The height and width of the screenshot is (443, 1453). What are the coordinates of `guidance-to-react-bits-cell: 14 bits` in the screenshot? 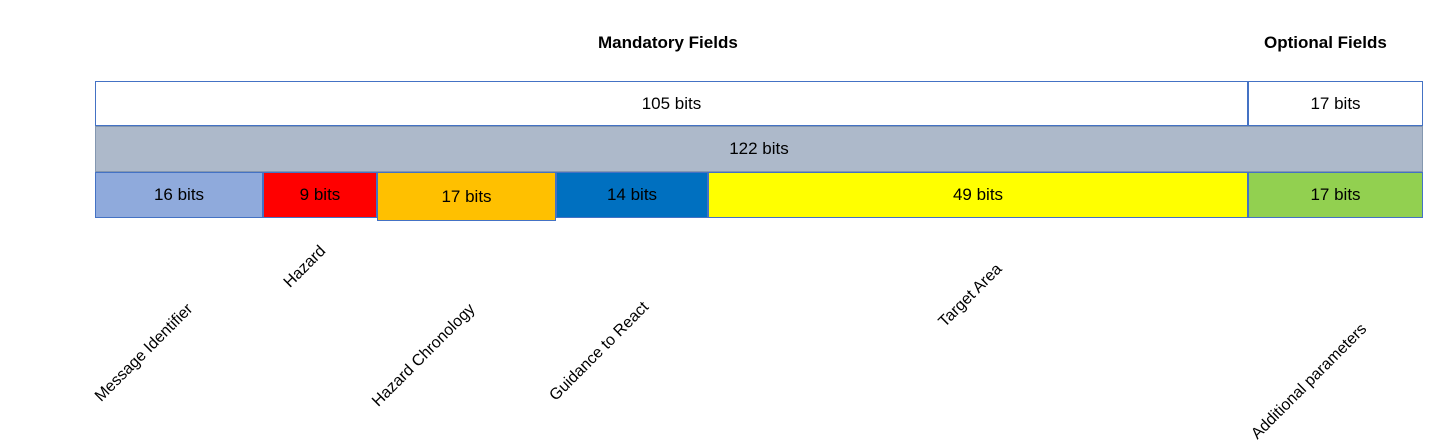 It's located at (632, 195).